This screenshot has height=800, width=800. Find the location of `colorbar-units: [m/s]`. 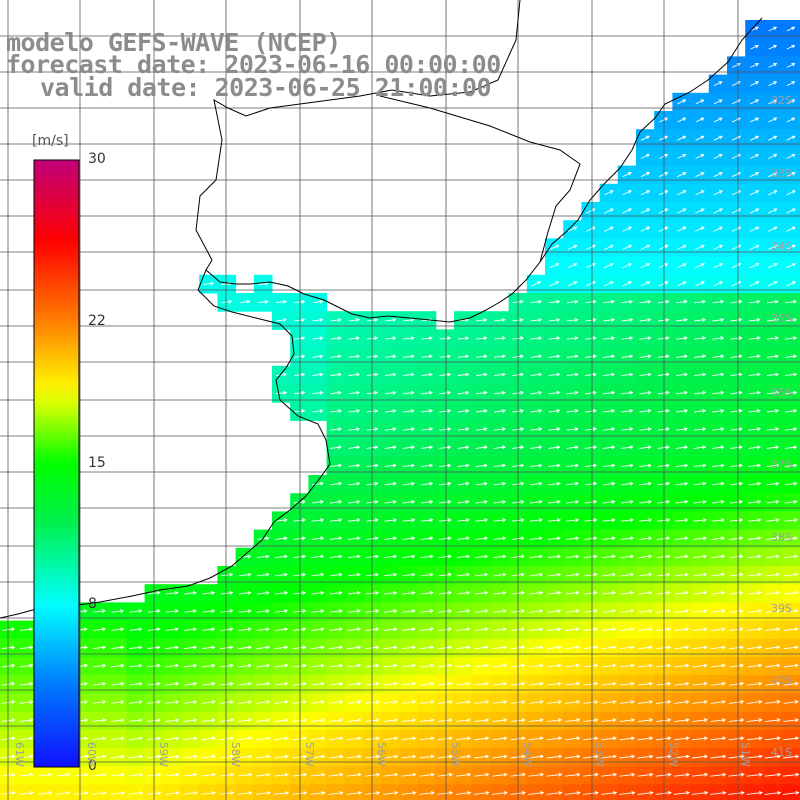

colorbar-units: [m/s] is located at coordinates (50, 141).